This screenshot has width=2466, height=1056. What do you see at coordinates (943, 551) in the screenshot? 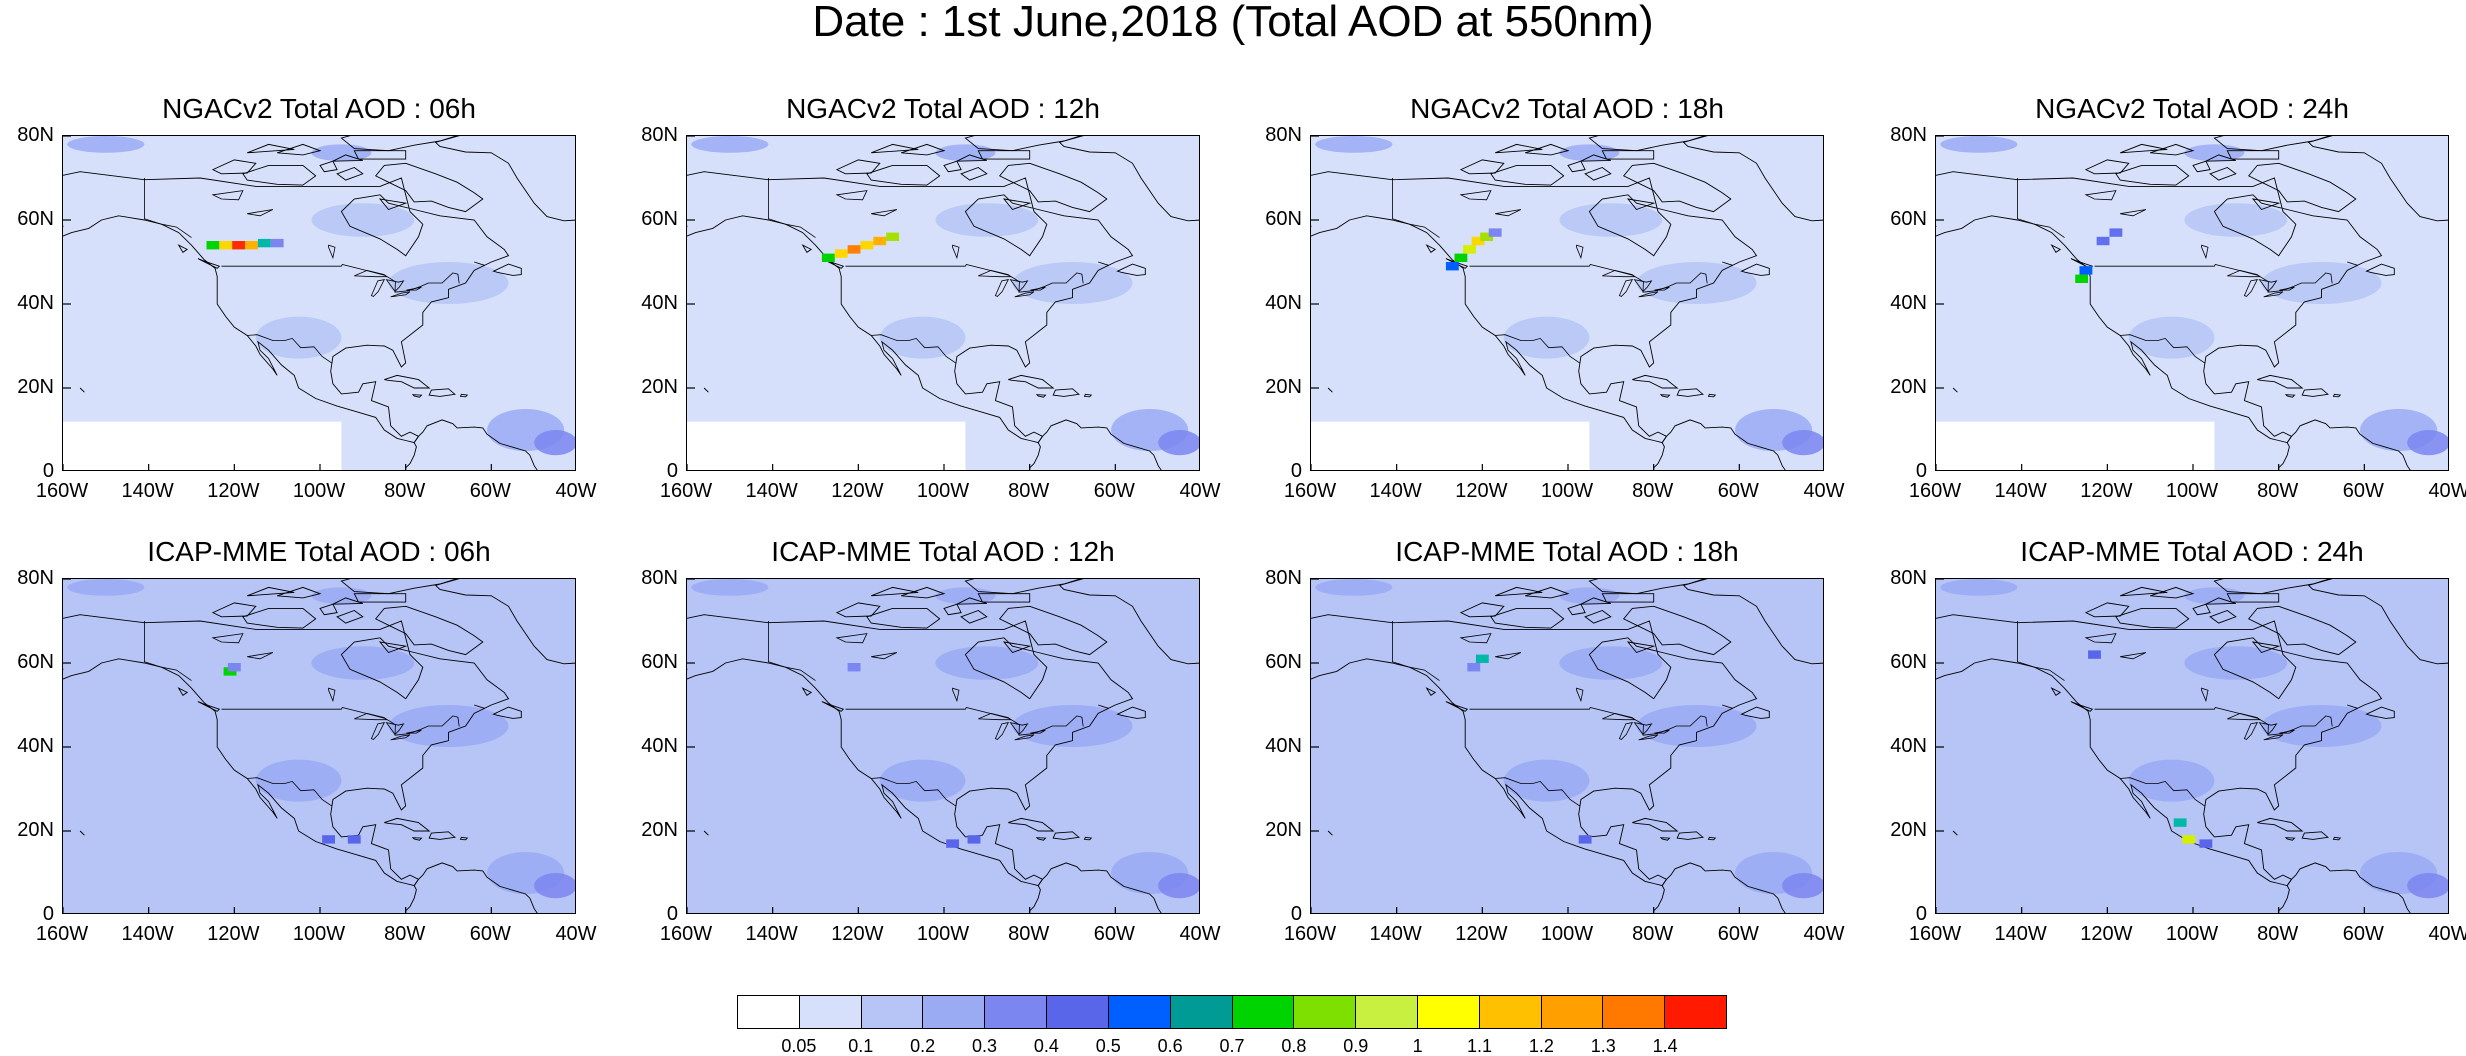
I see `panel-title: ICAP-MME Total AOD : 12h` at bounding box center [943, 551].